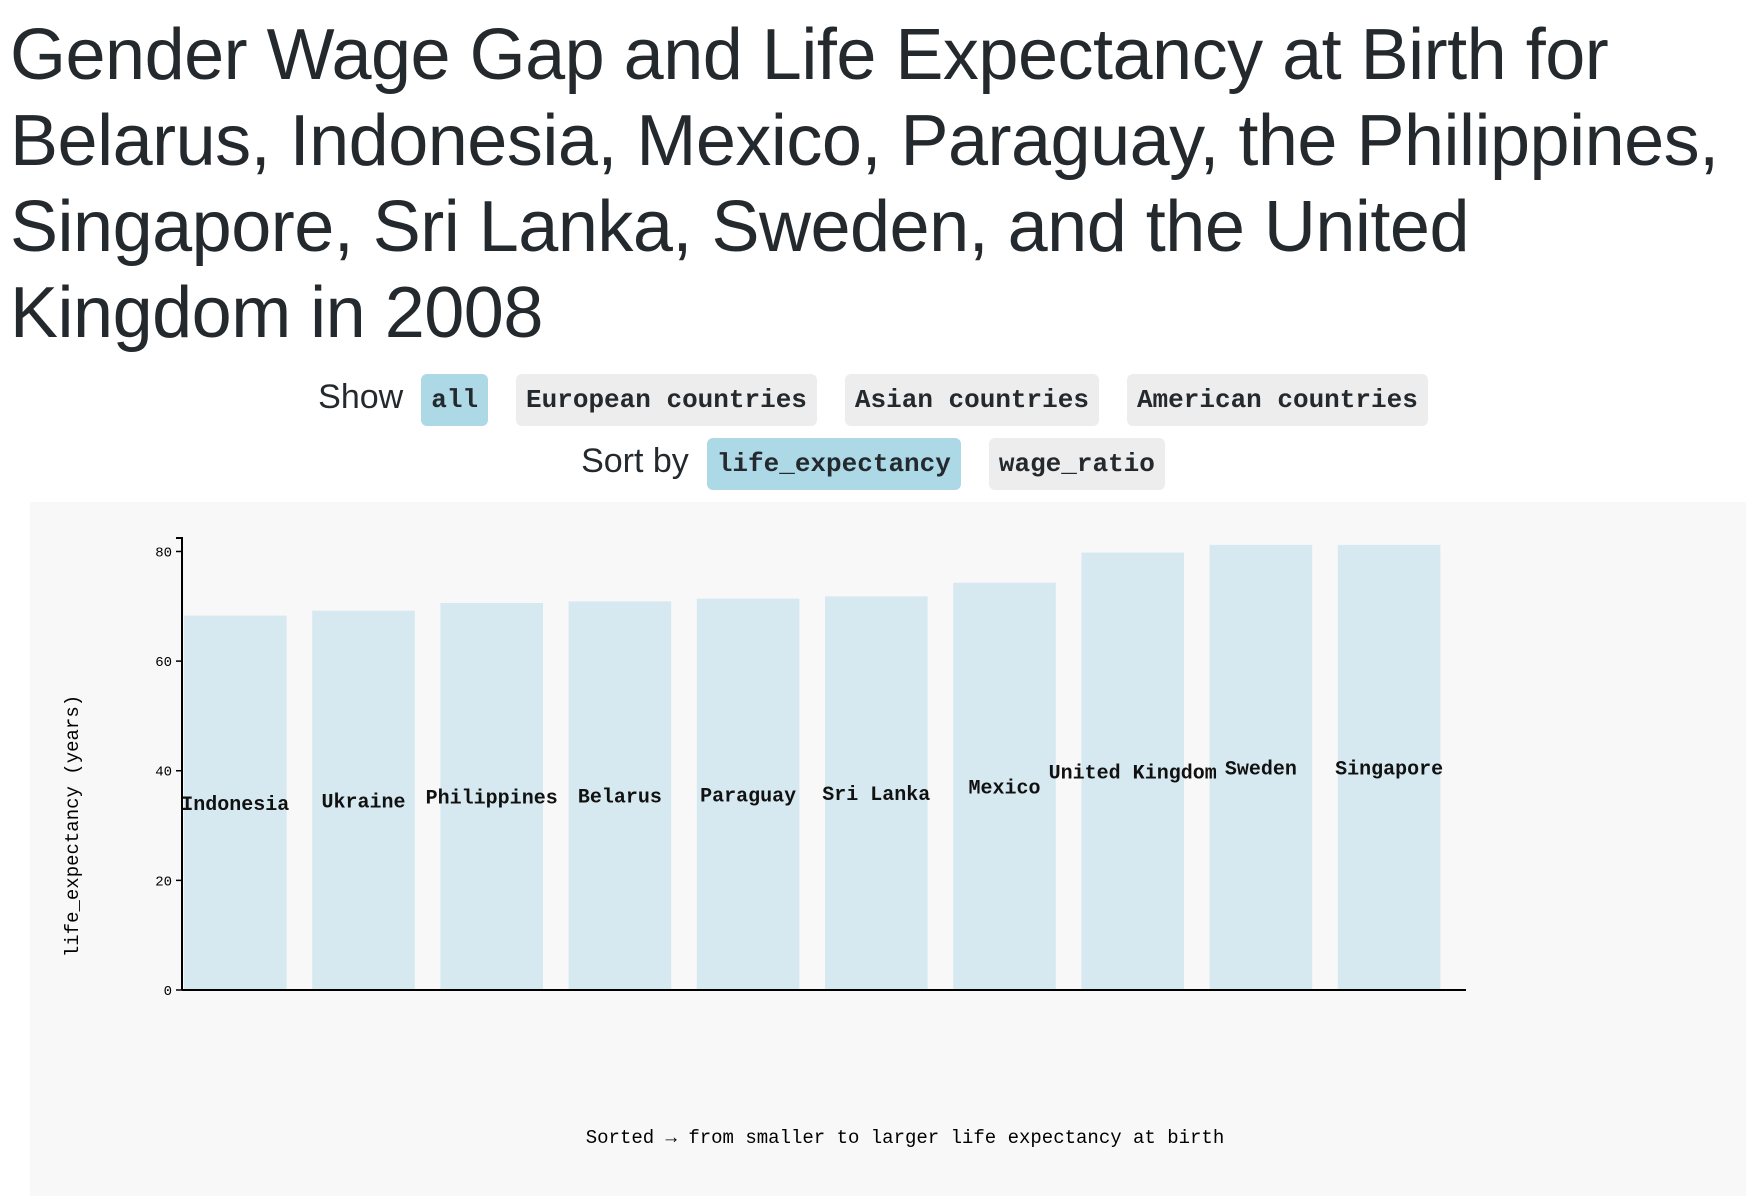 This screenshot has height=1196, width=1746. What do you see at coordinates (455, 400) in the screenshot?
I see `show-option-all-button: all` at bounding box center [455, 400].